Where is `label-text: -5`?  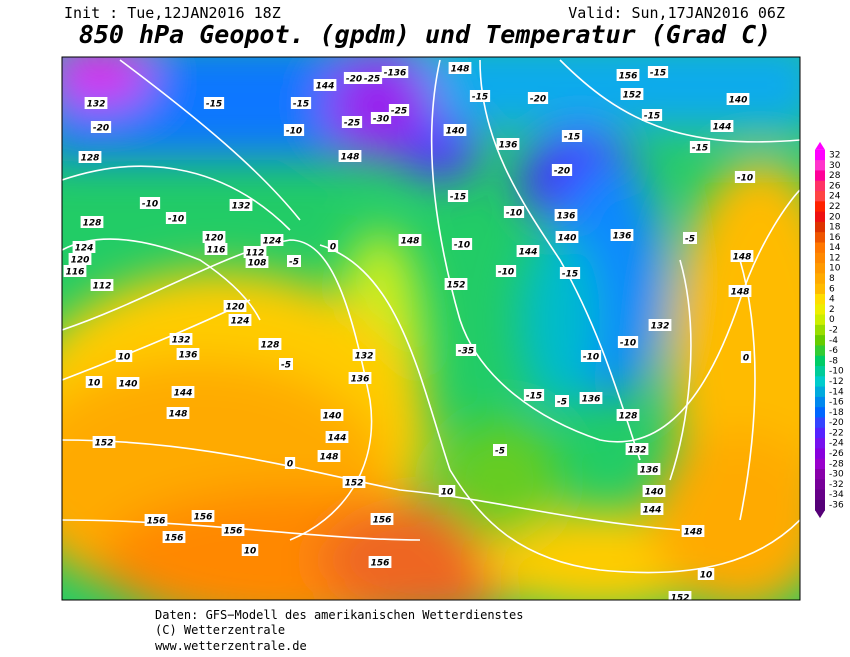 label-text: -5 is located at coordinates (562, 403).